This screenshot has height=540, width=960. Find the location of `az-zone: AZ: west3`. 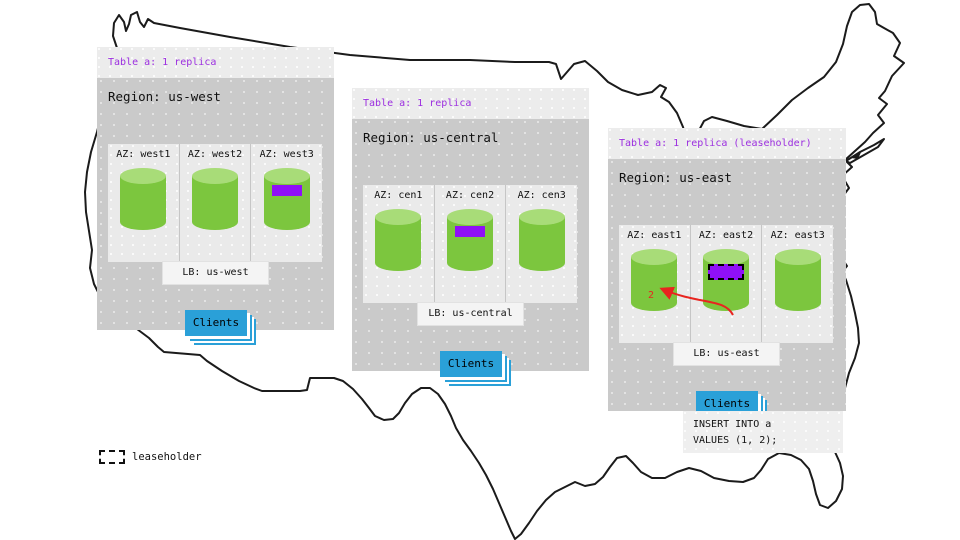

az-zone: AZ: west3 is located at coordinates (286, 203).